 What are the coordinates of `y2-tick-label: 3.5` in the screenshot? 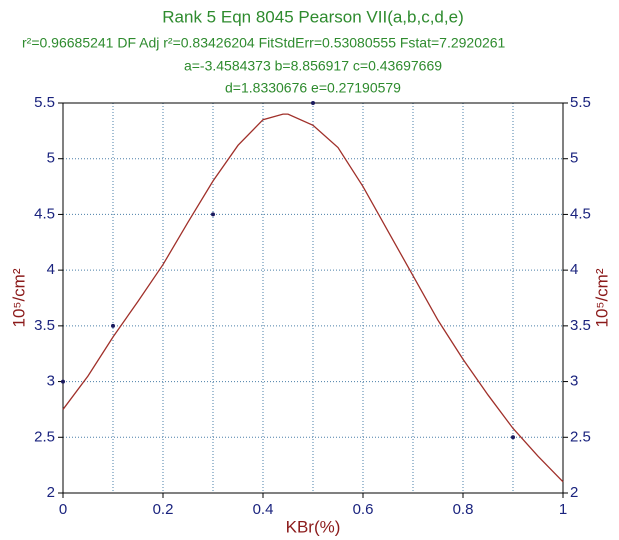 It's located at (580, 325).